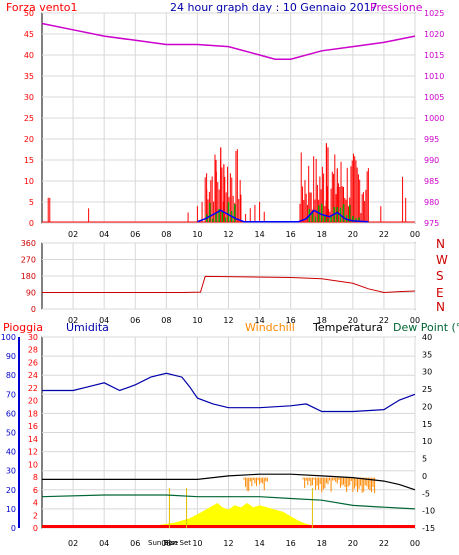  Describe the element at coordinates (229, 482) in the screenshot. I see `temperature-line` at that location.